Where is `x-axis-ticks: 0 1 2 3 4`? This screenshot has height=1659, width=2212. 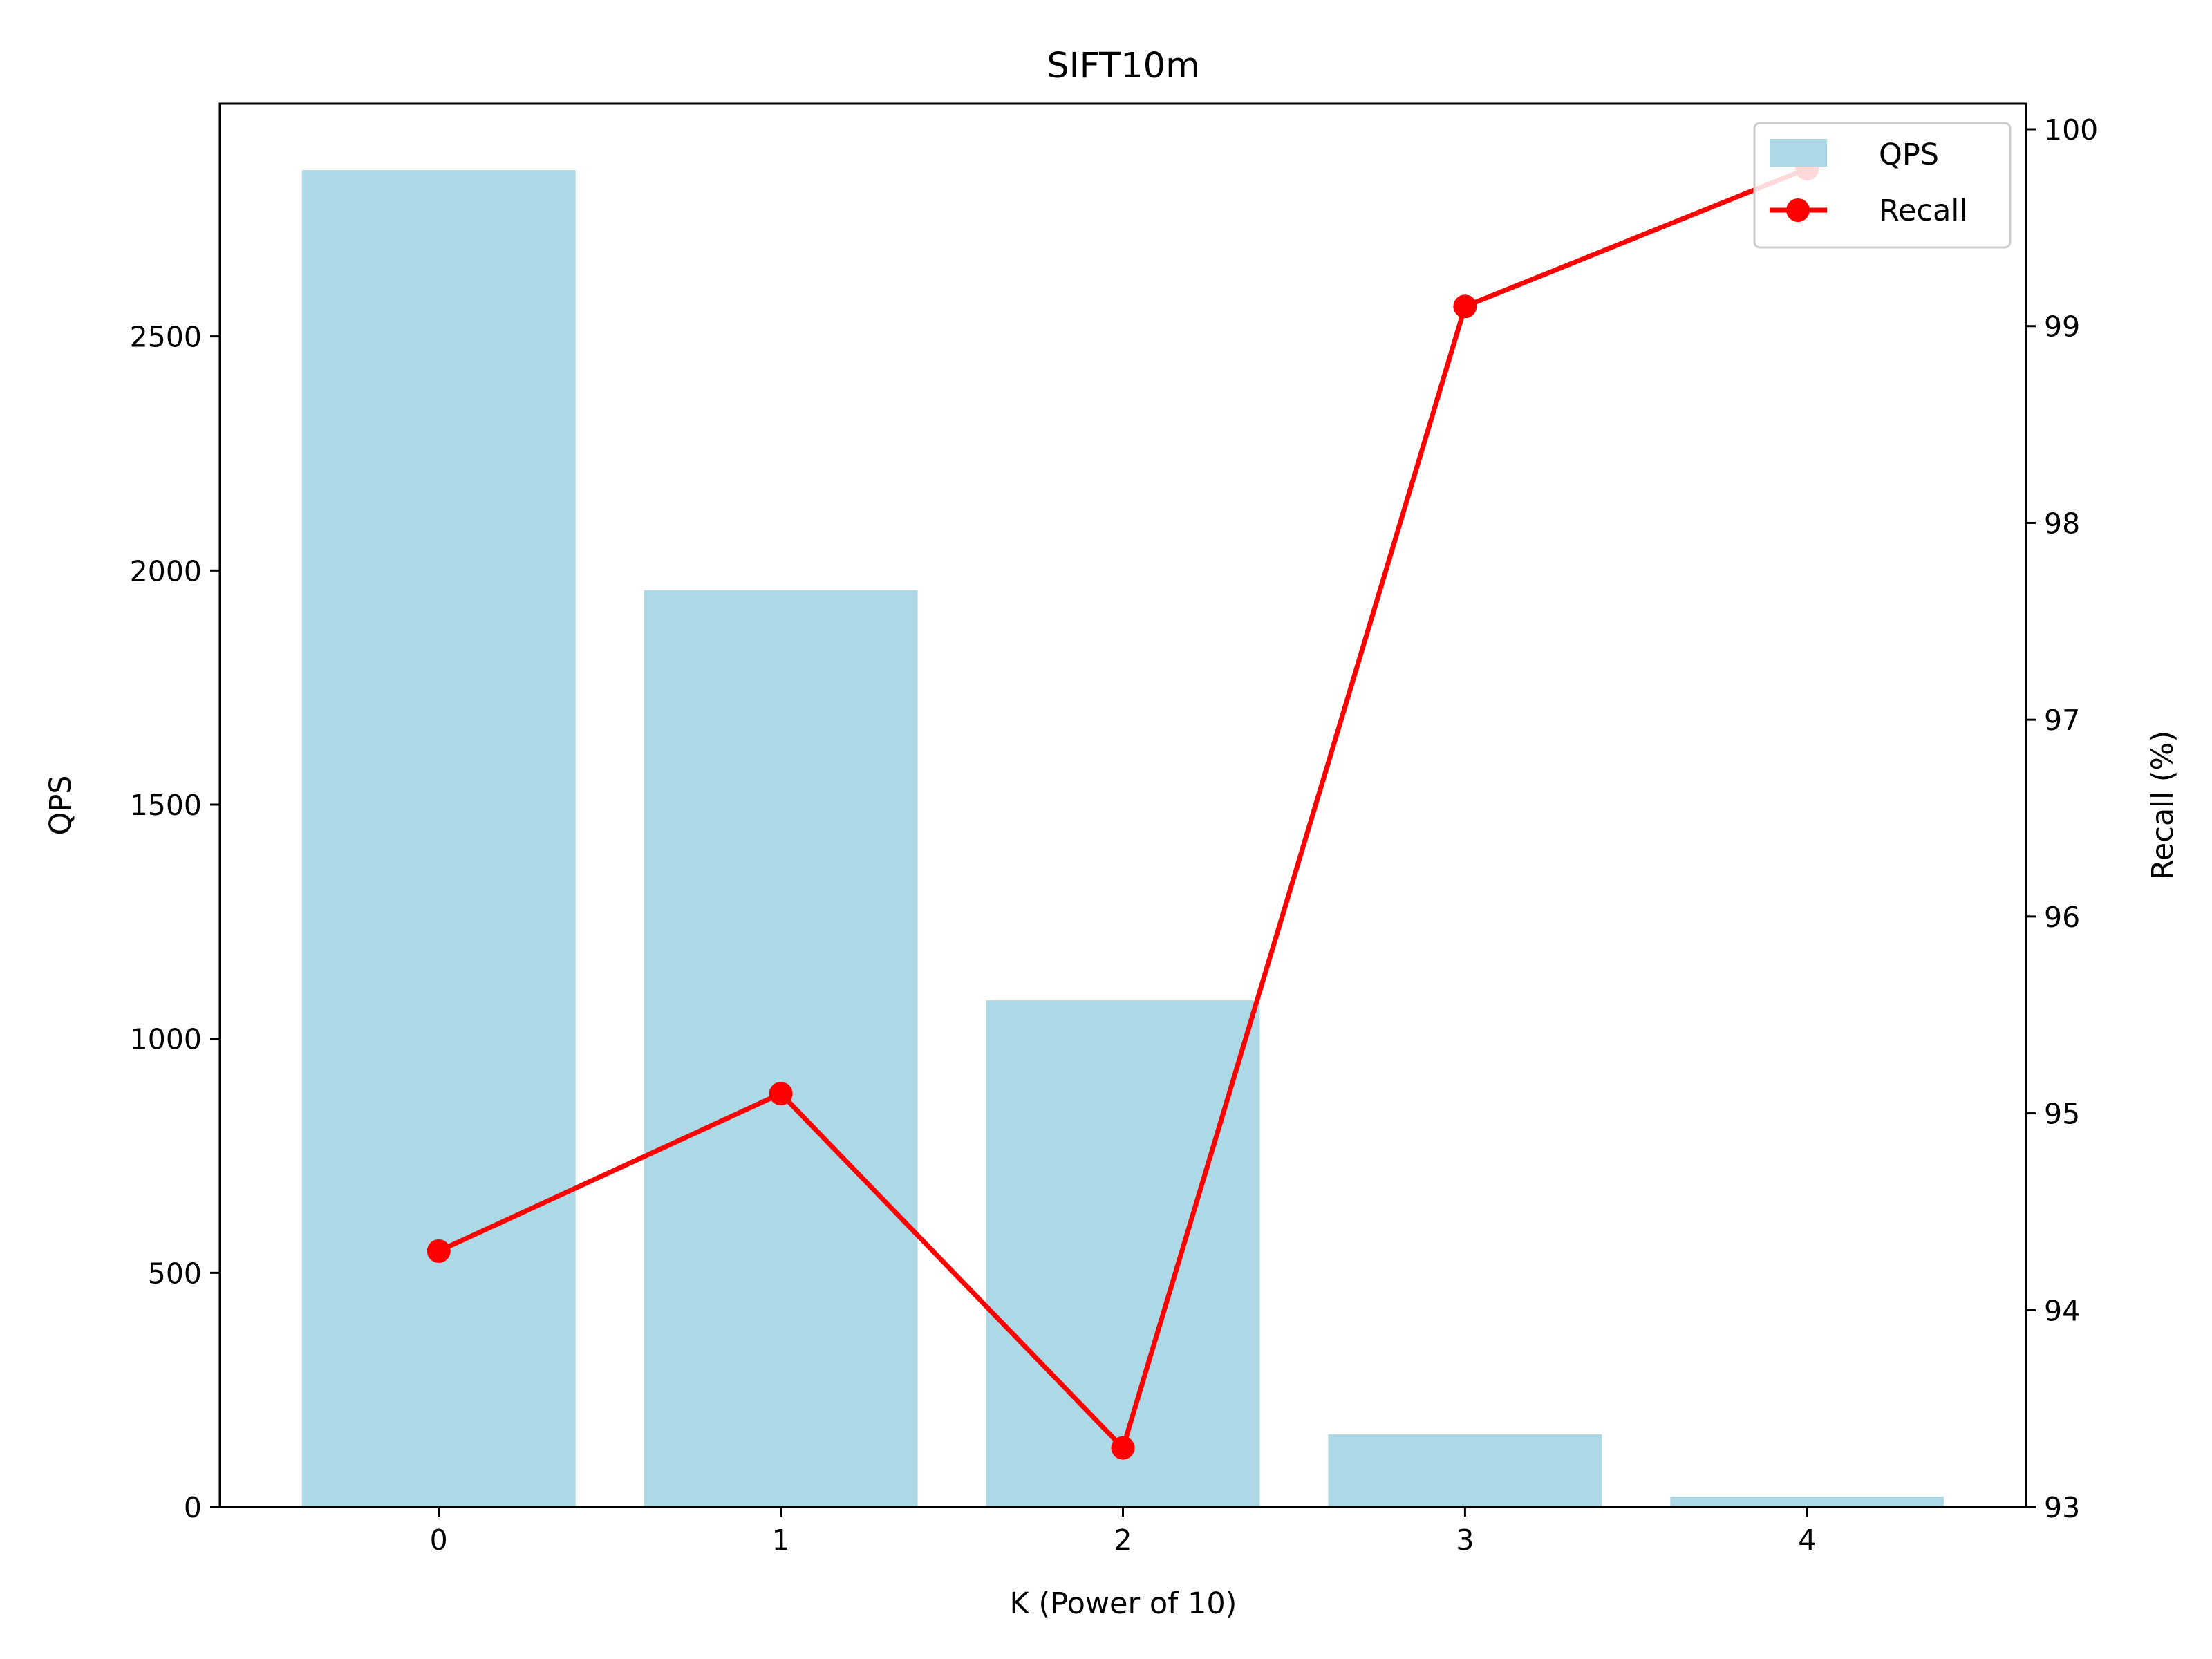 x-axis-ticks: 0 1 2 3 4 is located at coordinates (1123, 1532).